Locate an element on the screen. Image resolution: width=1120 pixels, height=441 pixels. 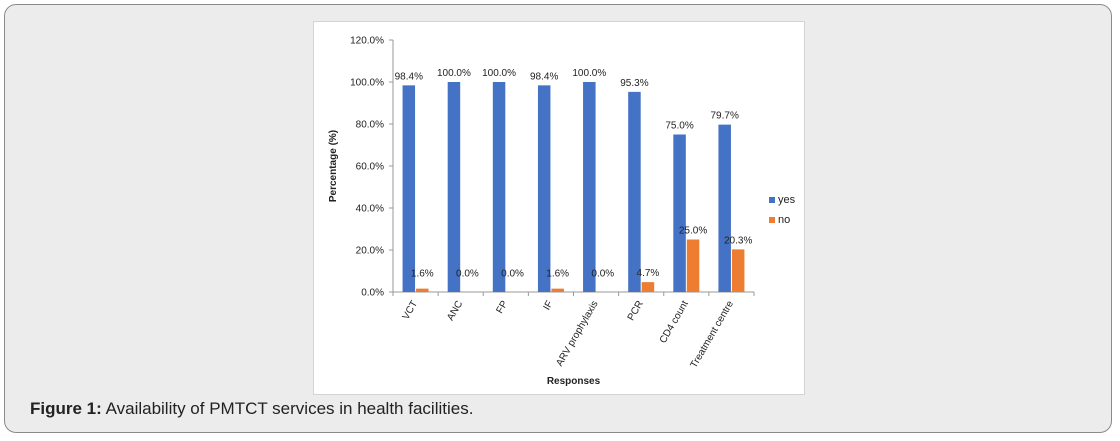
y-tick-label: 120.0% is located at coordinates (367, 41).